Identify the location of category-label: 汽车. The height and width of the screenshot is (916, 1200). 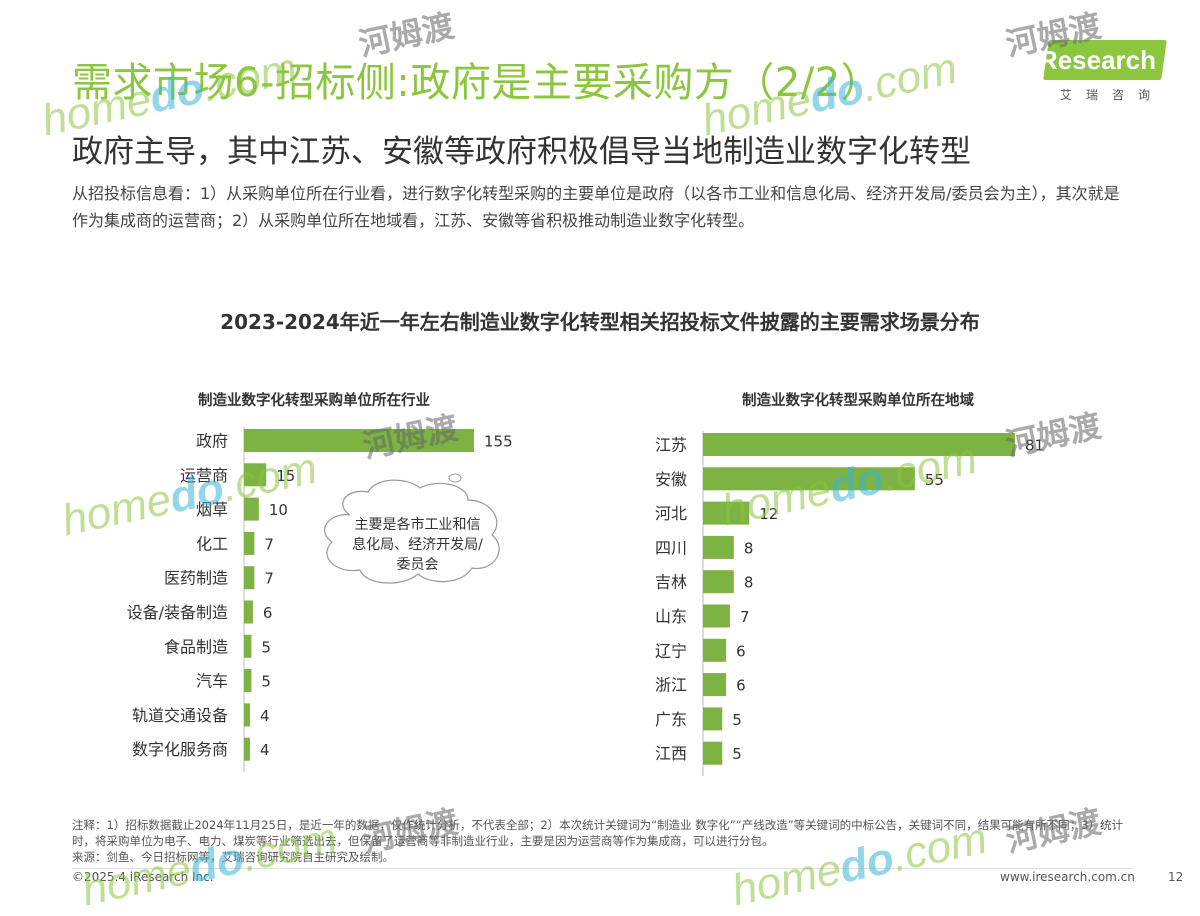
(212, 681).